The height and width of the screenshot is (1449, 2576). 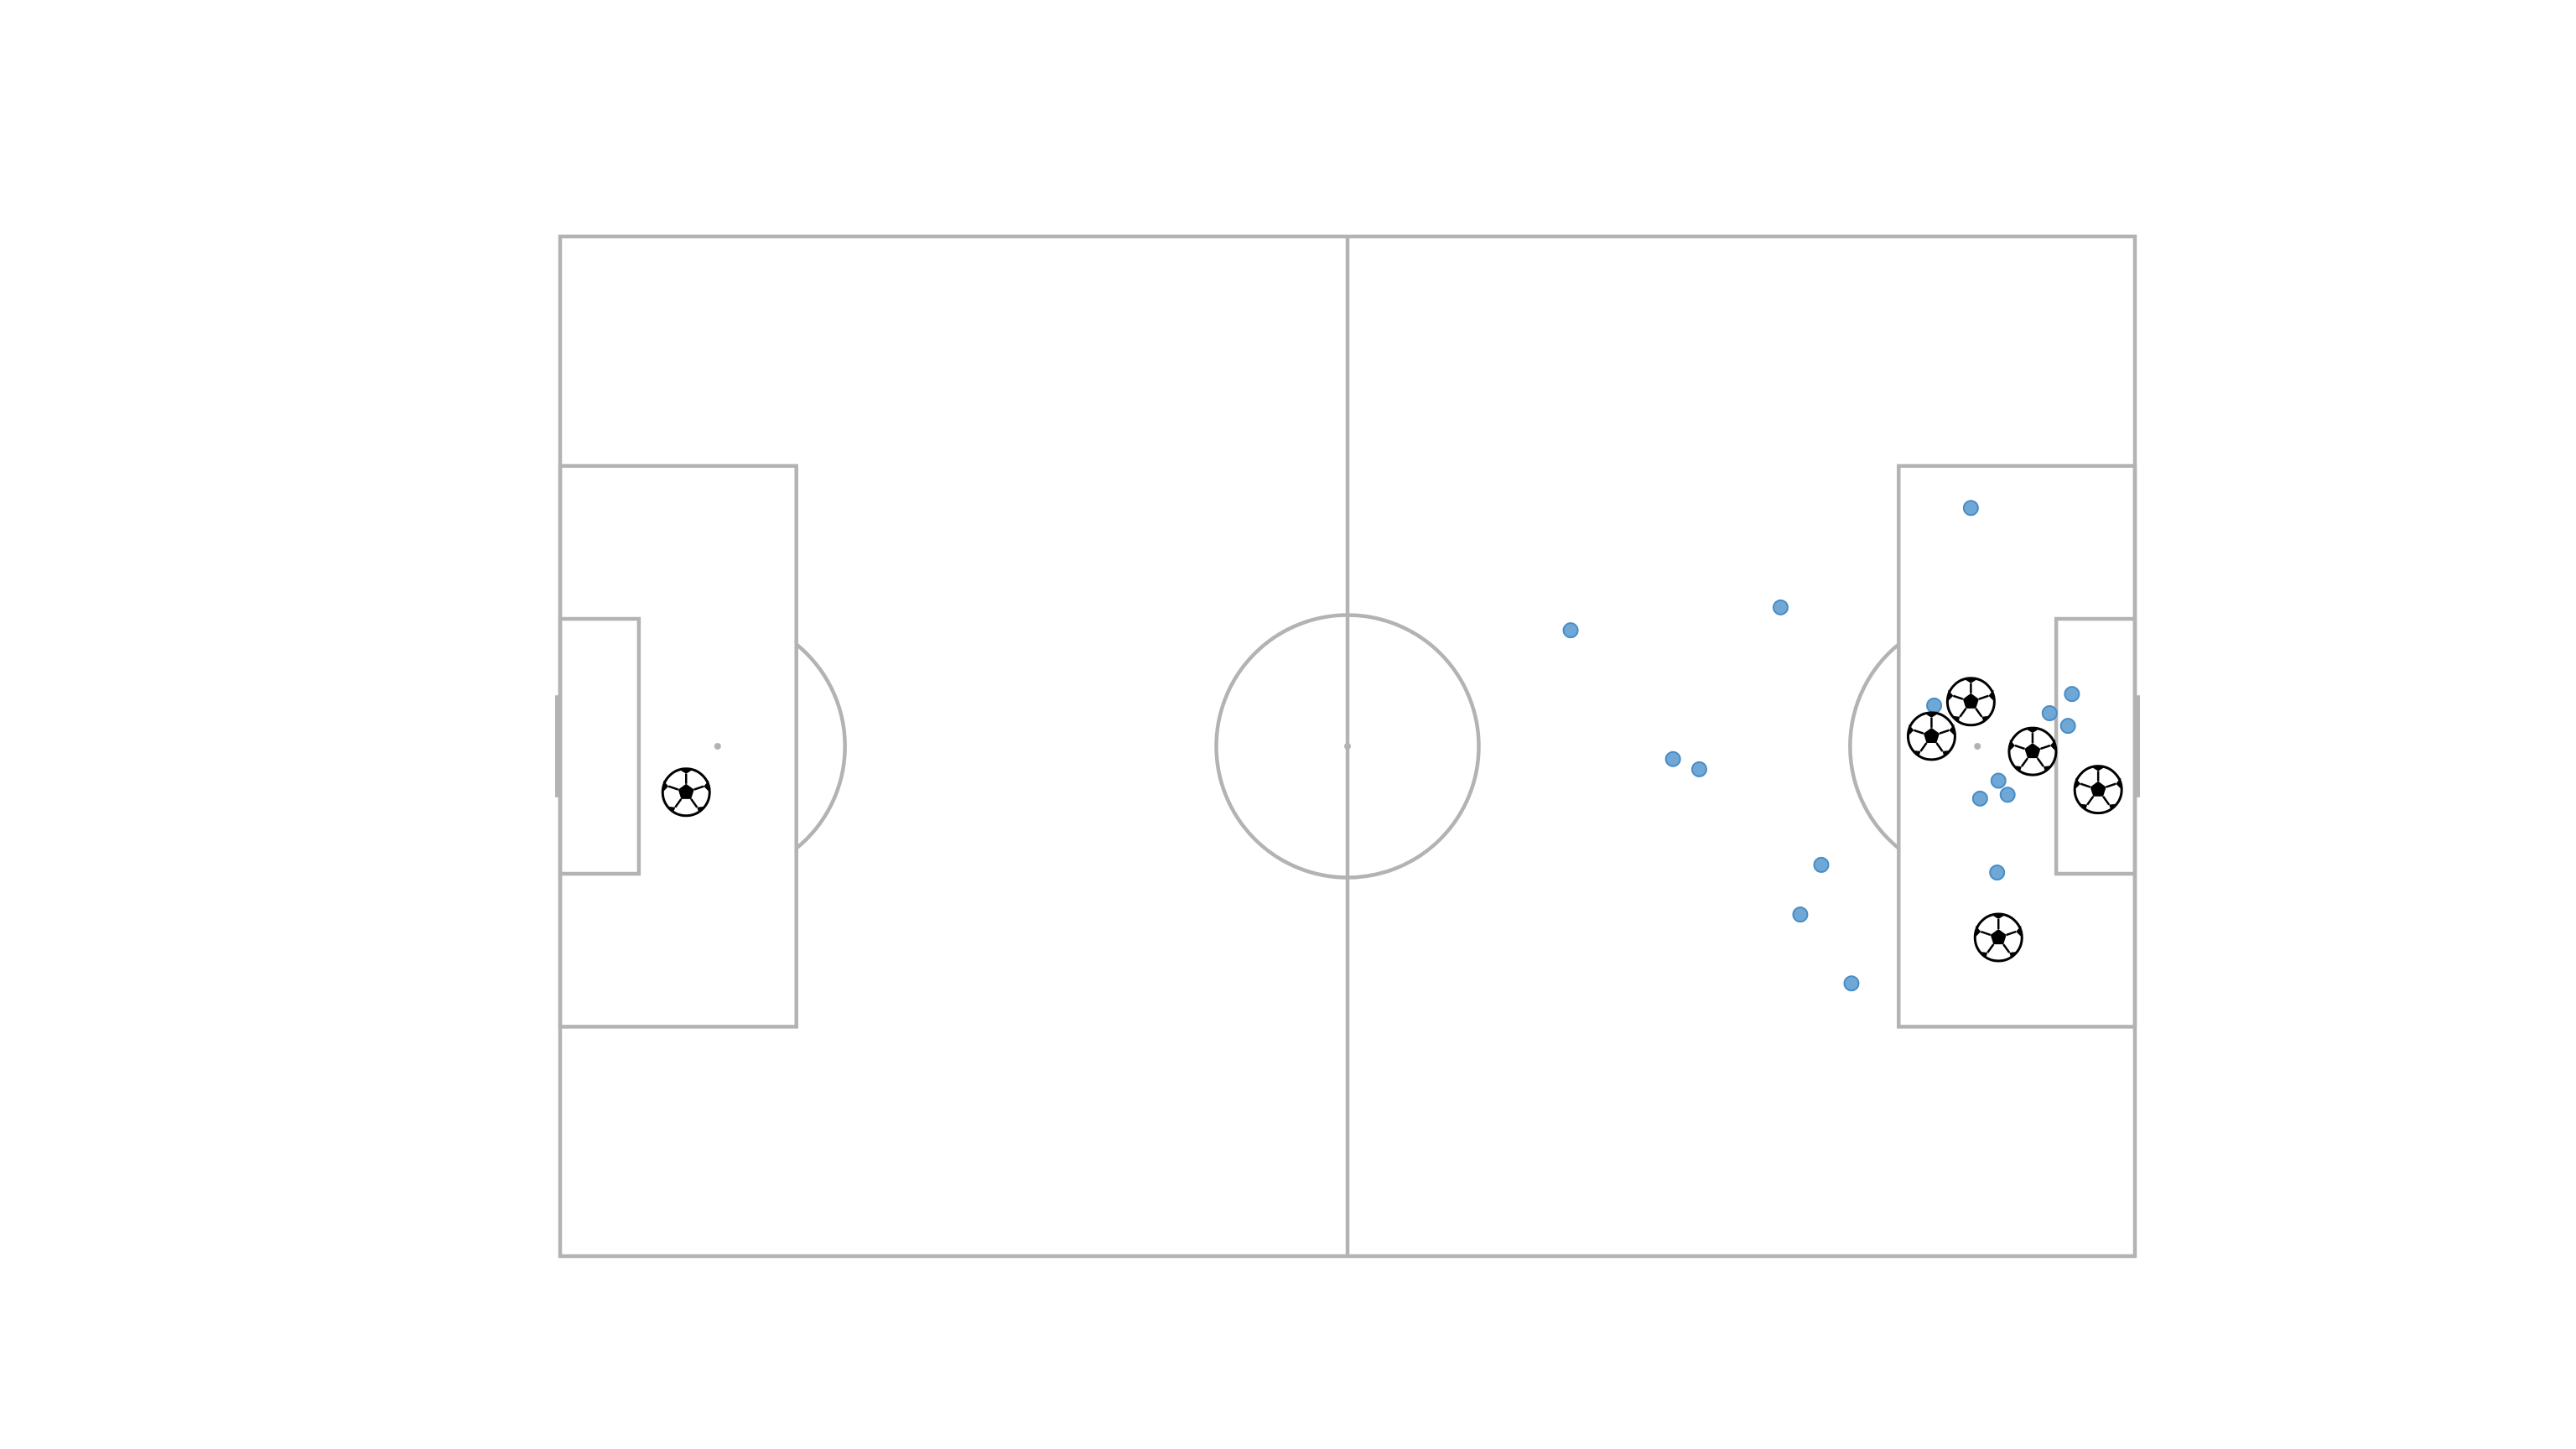 I want to click on right-six-yard-box, so click(x=2095, y=746).